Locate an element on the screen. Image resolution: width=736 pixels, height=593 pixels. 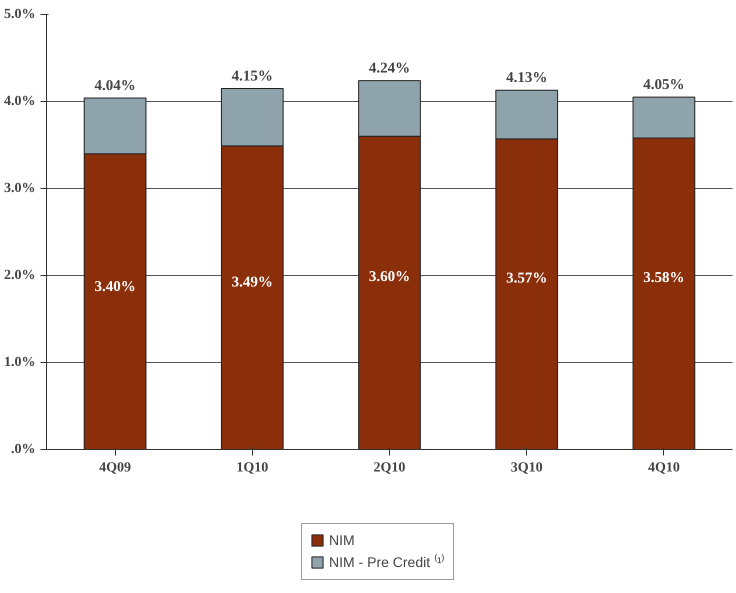
y-tick-label: 2.0% is located at coordinates (20, 275).